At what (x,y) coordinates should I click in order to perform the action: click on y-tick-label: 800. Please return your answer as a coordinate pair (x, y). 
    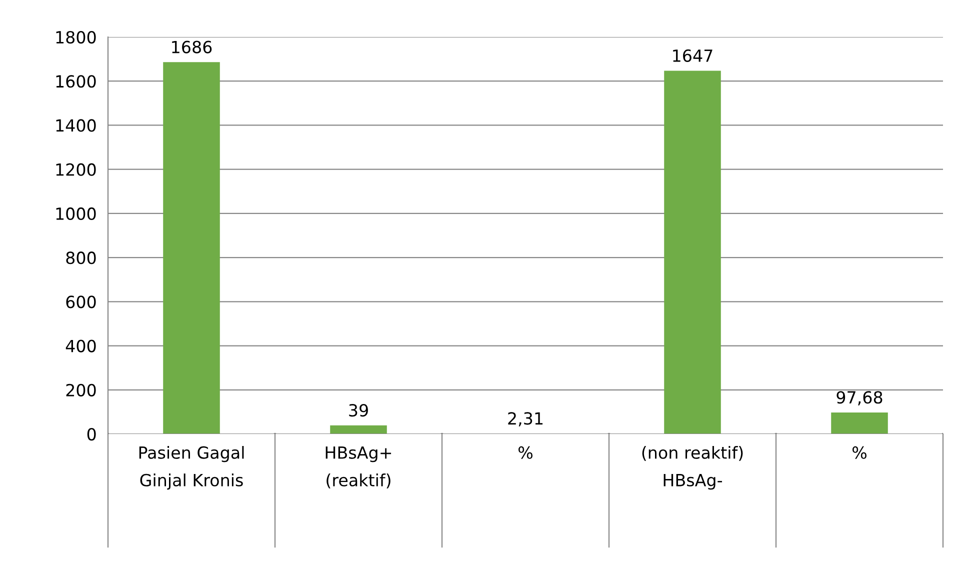
    Looking at the image, I should click on (81, 258).